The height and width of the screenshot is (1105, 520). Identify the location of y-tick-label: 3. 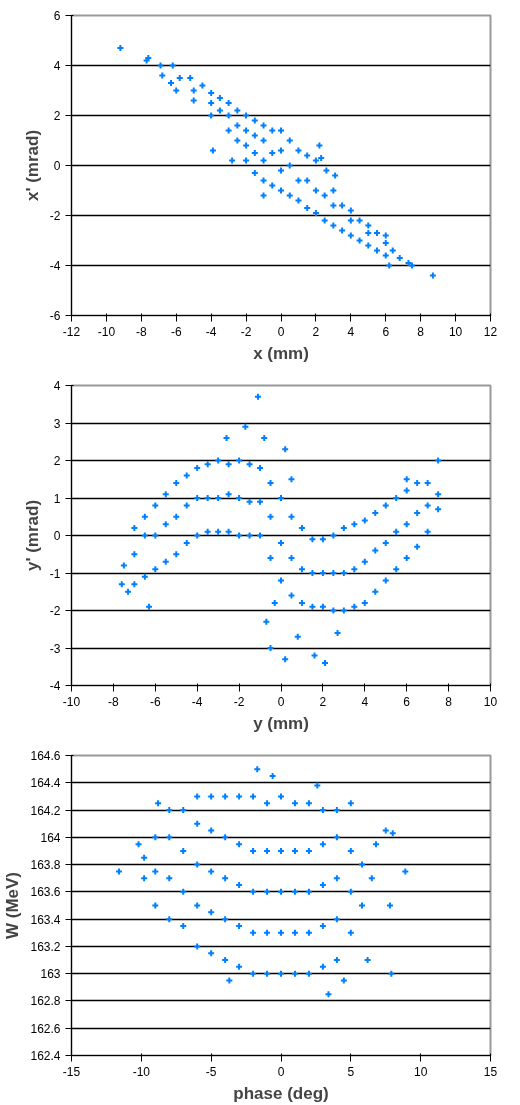
(57, 423).